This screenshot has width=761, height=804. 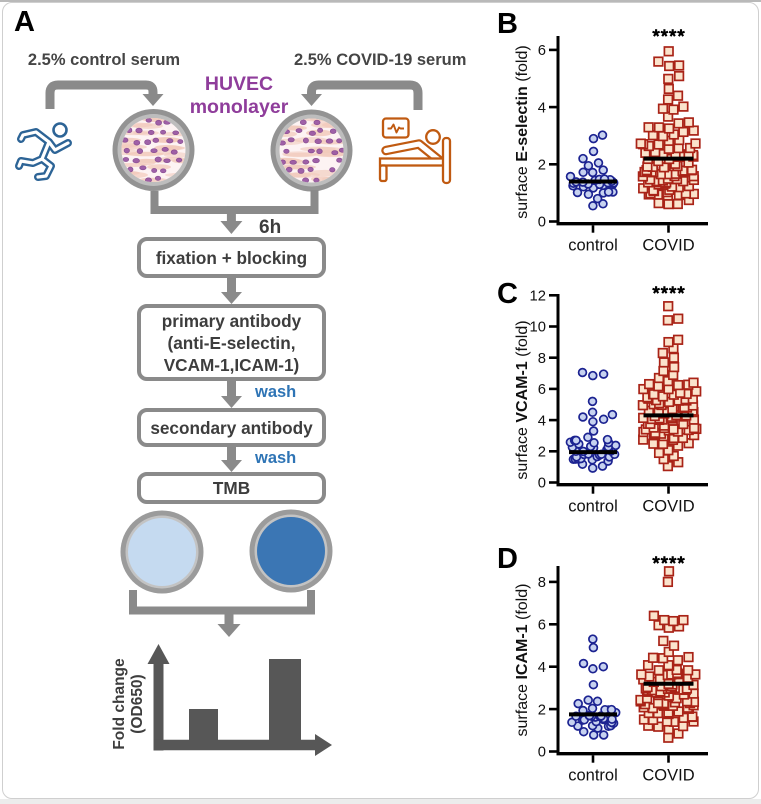 What do you see at coordinates (522, 399) in the screenshot?
I see `svg-text: surface VCAM-1 (fold)` at bounding box center [522, 399].